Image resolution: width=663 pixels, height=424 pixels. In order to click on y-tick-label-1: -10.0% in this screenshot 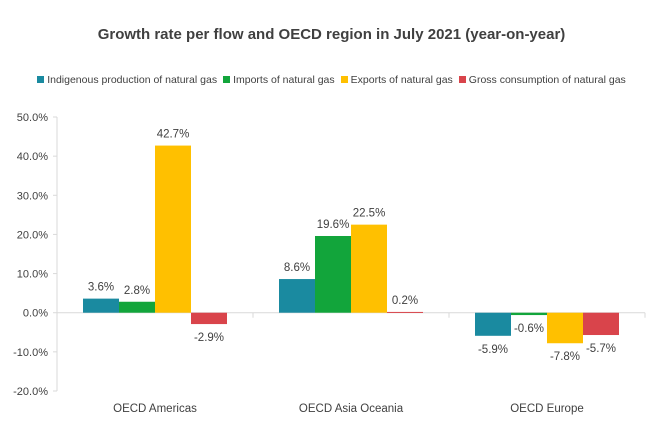, I will do `click(30, 353)`.